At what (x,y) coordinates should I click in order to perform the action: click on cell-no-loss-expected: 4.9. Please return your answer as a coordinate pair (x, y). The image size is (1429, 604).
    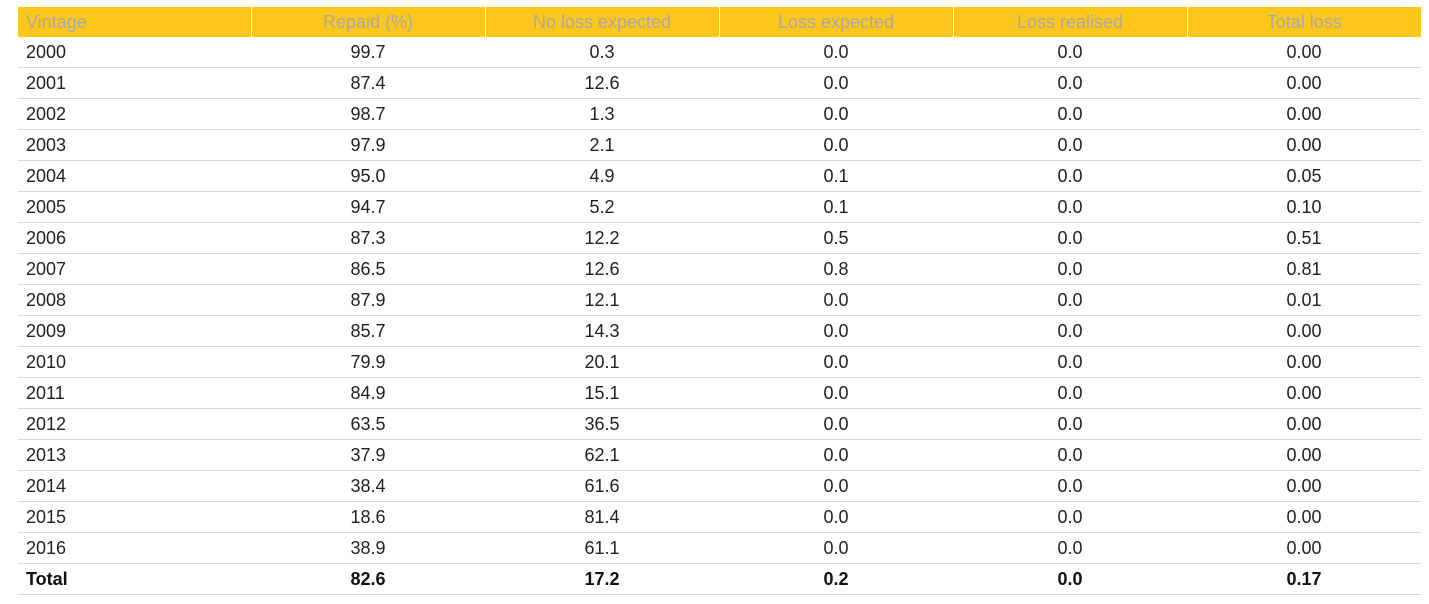
    Looking at the image, I should click on (602, 176).